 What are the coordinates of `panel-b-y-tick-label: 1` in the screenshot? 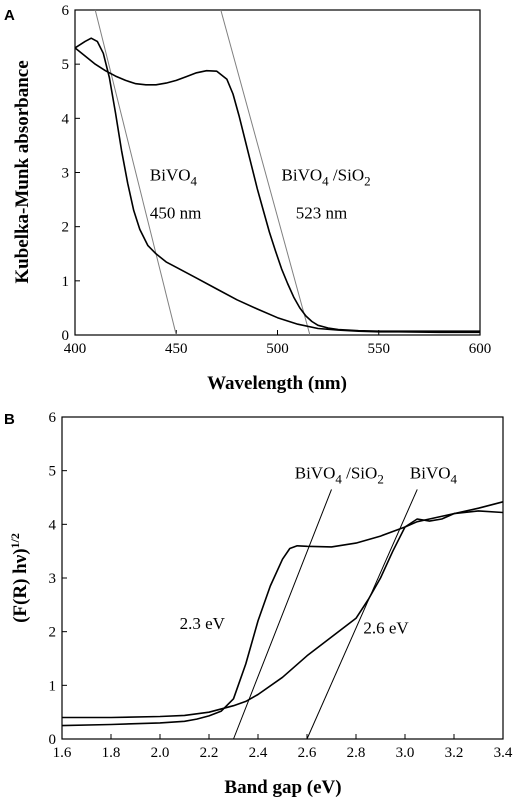 It's located at (53, 686).